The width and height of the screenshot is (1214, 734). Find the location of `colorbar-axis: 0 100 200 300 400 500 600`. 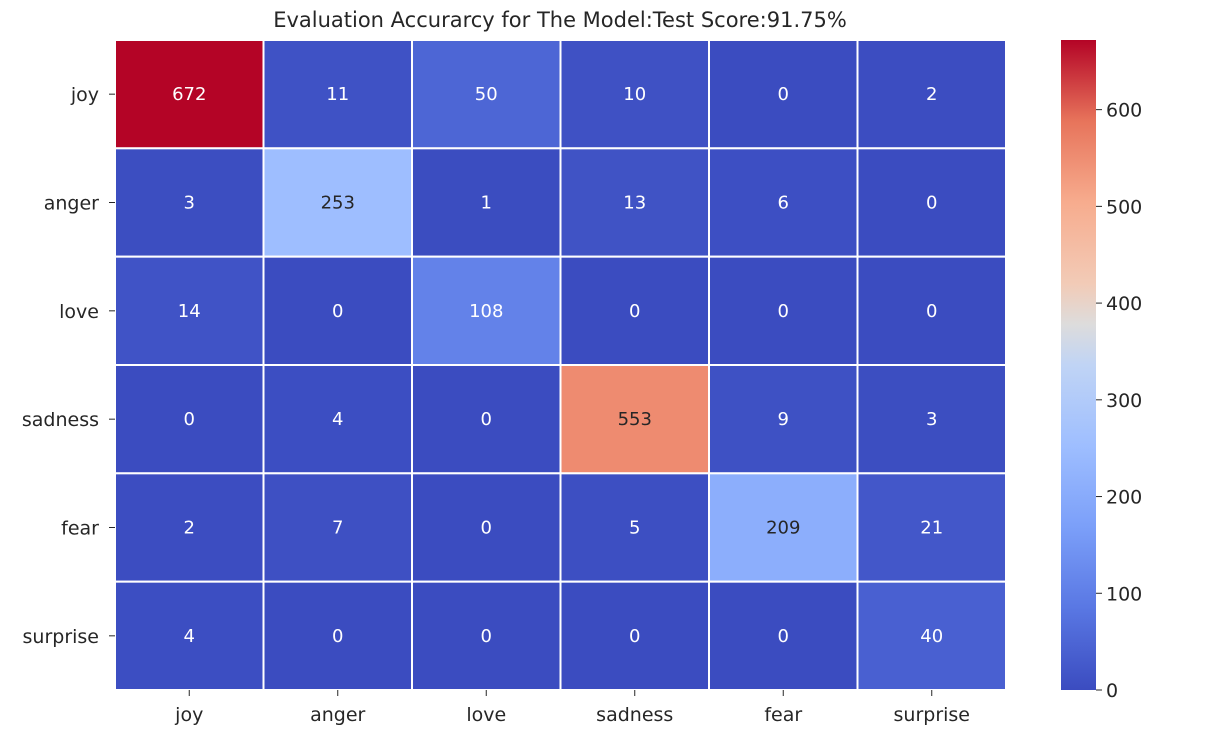

colorbar-axis: 0 100 200 300 400 500 600 is located at coordinates (1119, 401).